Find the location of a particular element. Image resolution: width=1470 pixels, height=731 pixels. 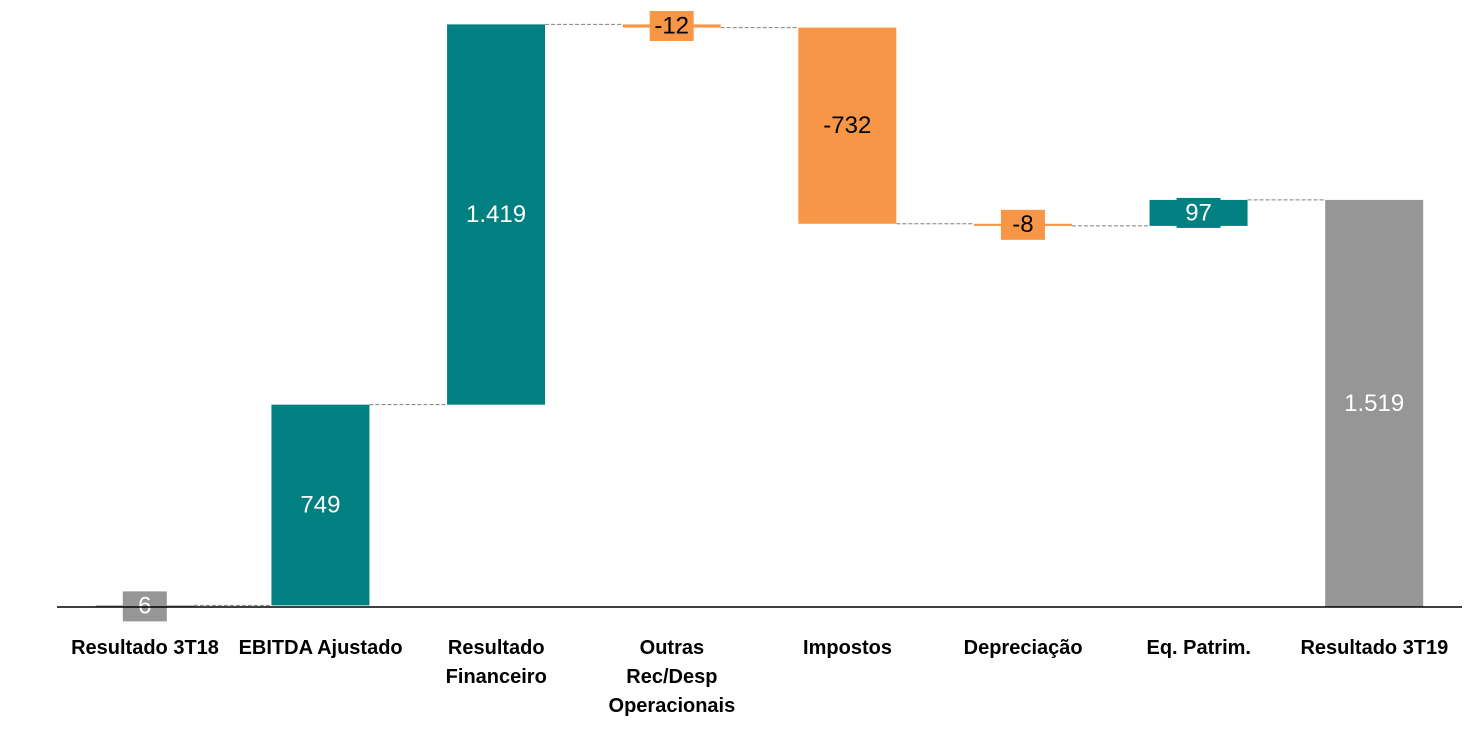

x-tick-label: EBITDA Ajustado is located at coordinates (320, 648).